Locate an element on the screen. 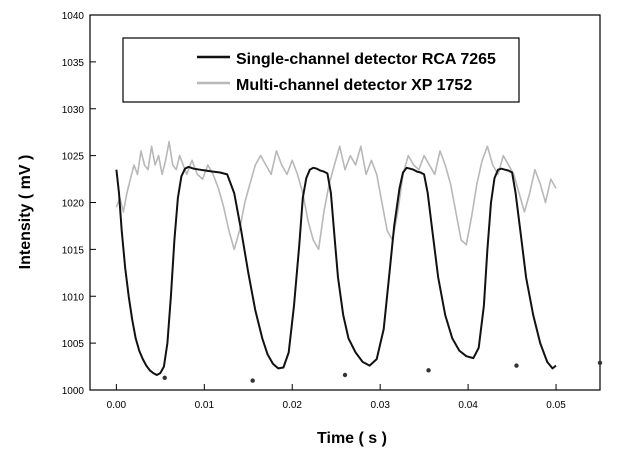  y-axis: 1000 1005 1010 1015 1020 1025 1030 1035 1040 is located at coordinates (79, 204).